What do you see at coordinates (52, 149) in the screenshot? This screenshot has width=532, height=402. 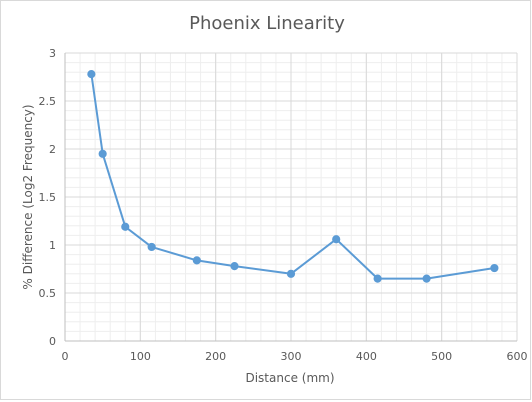 I see `y-tick-label: 2` at bounding box center [52, 149].